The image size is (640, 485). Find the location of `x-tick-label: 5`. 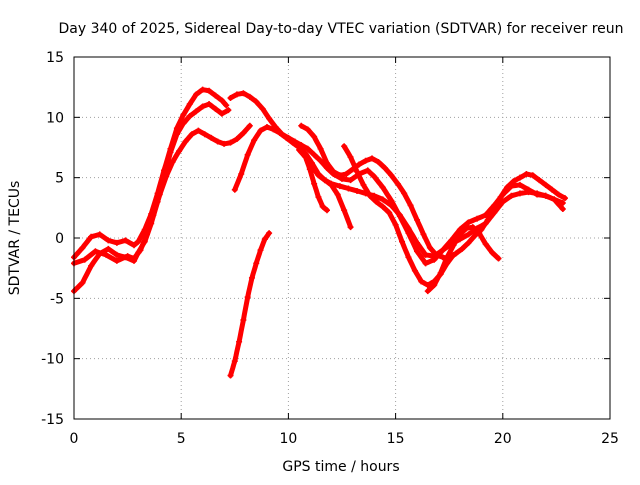

x-tick-label: 5 is located at coordinates (181, 439).